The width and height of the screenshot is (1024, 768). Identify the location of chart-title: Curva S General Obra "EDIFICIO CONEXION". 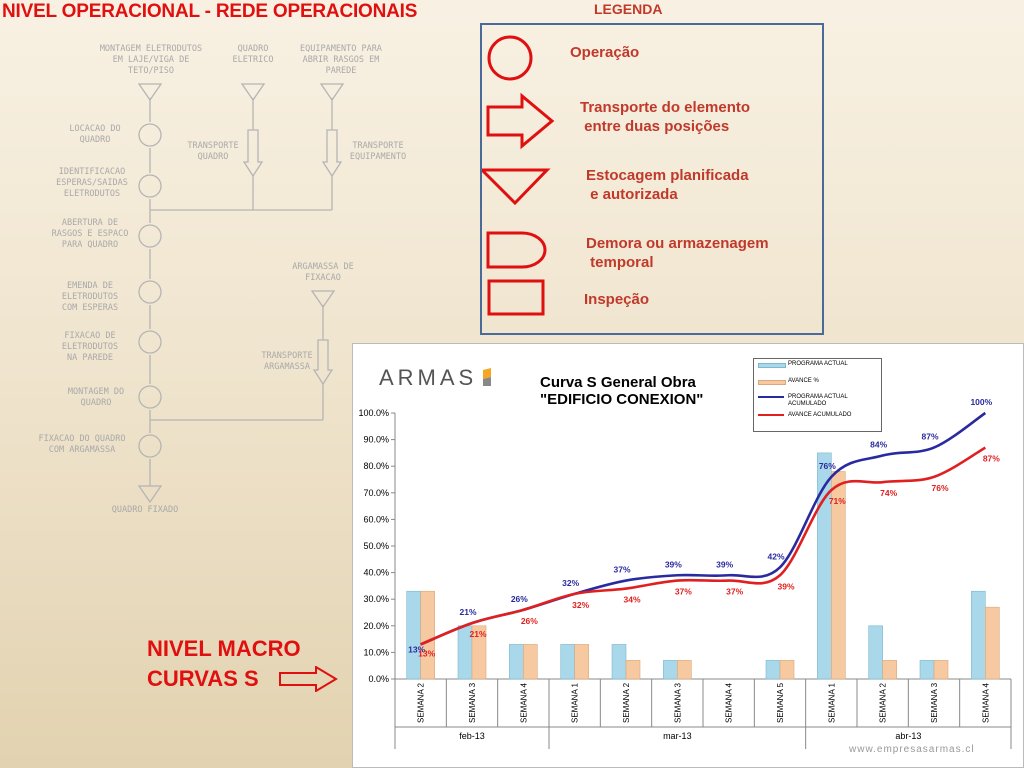
(621, 391).